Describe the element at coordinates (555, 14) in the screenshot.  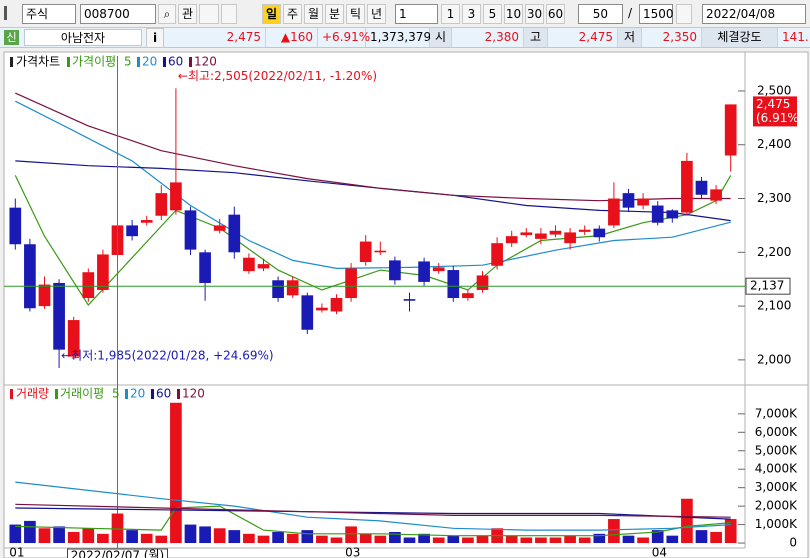
I see `interval-button: 60` at that location.